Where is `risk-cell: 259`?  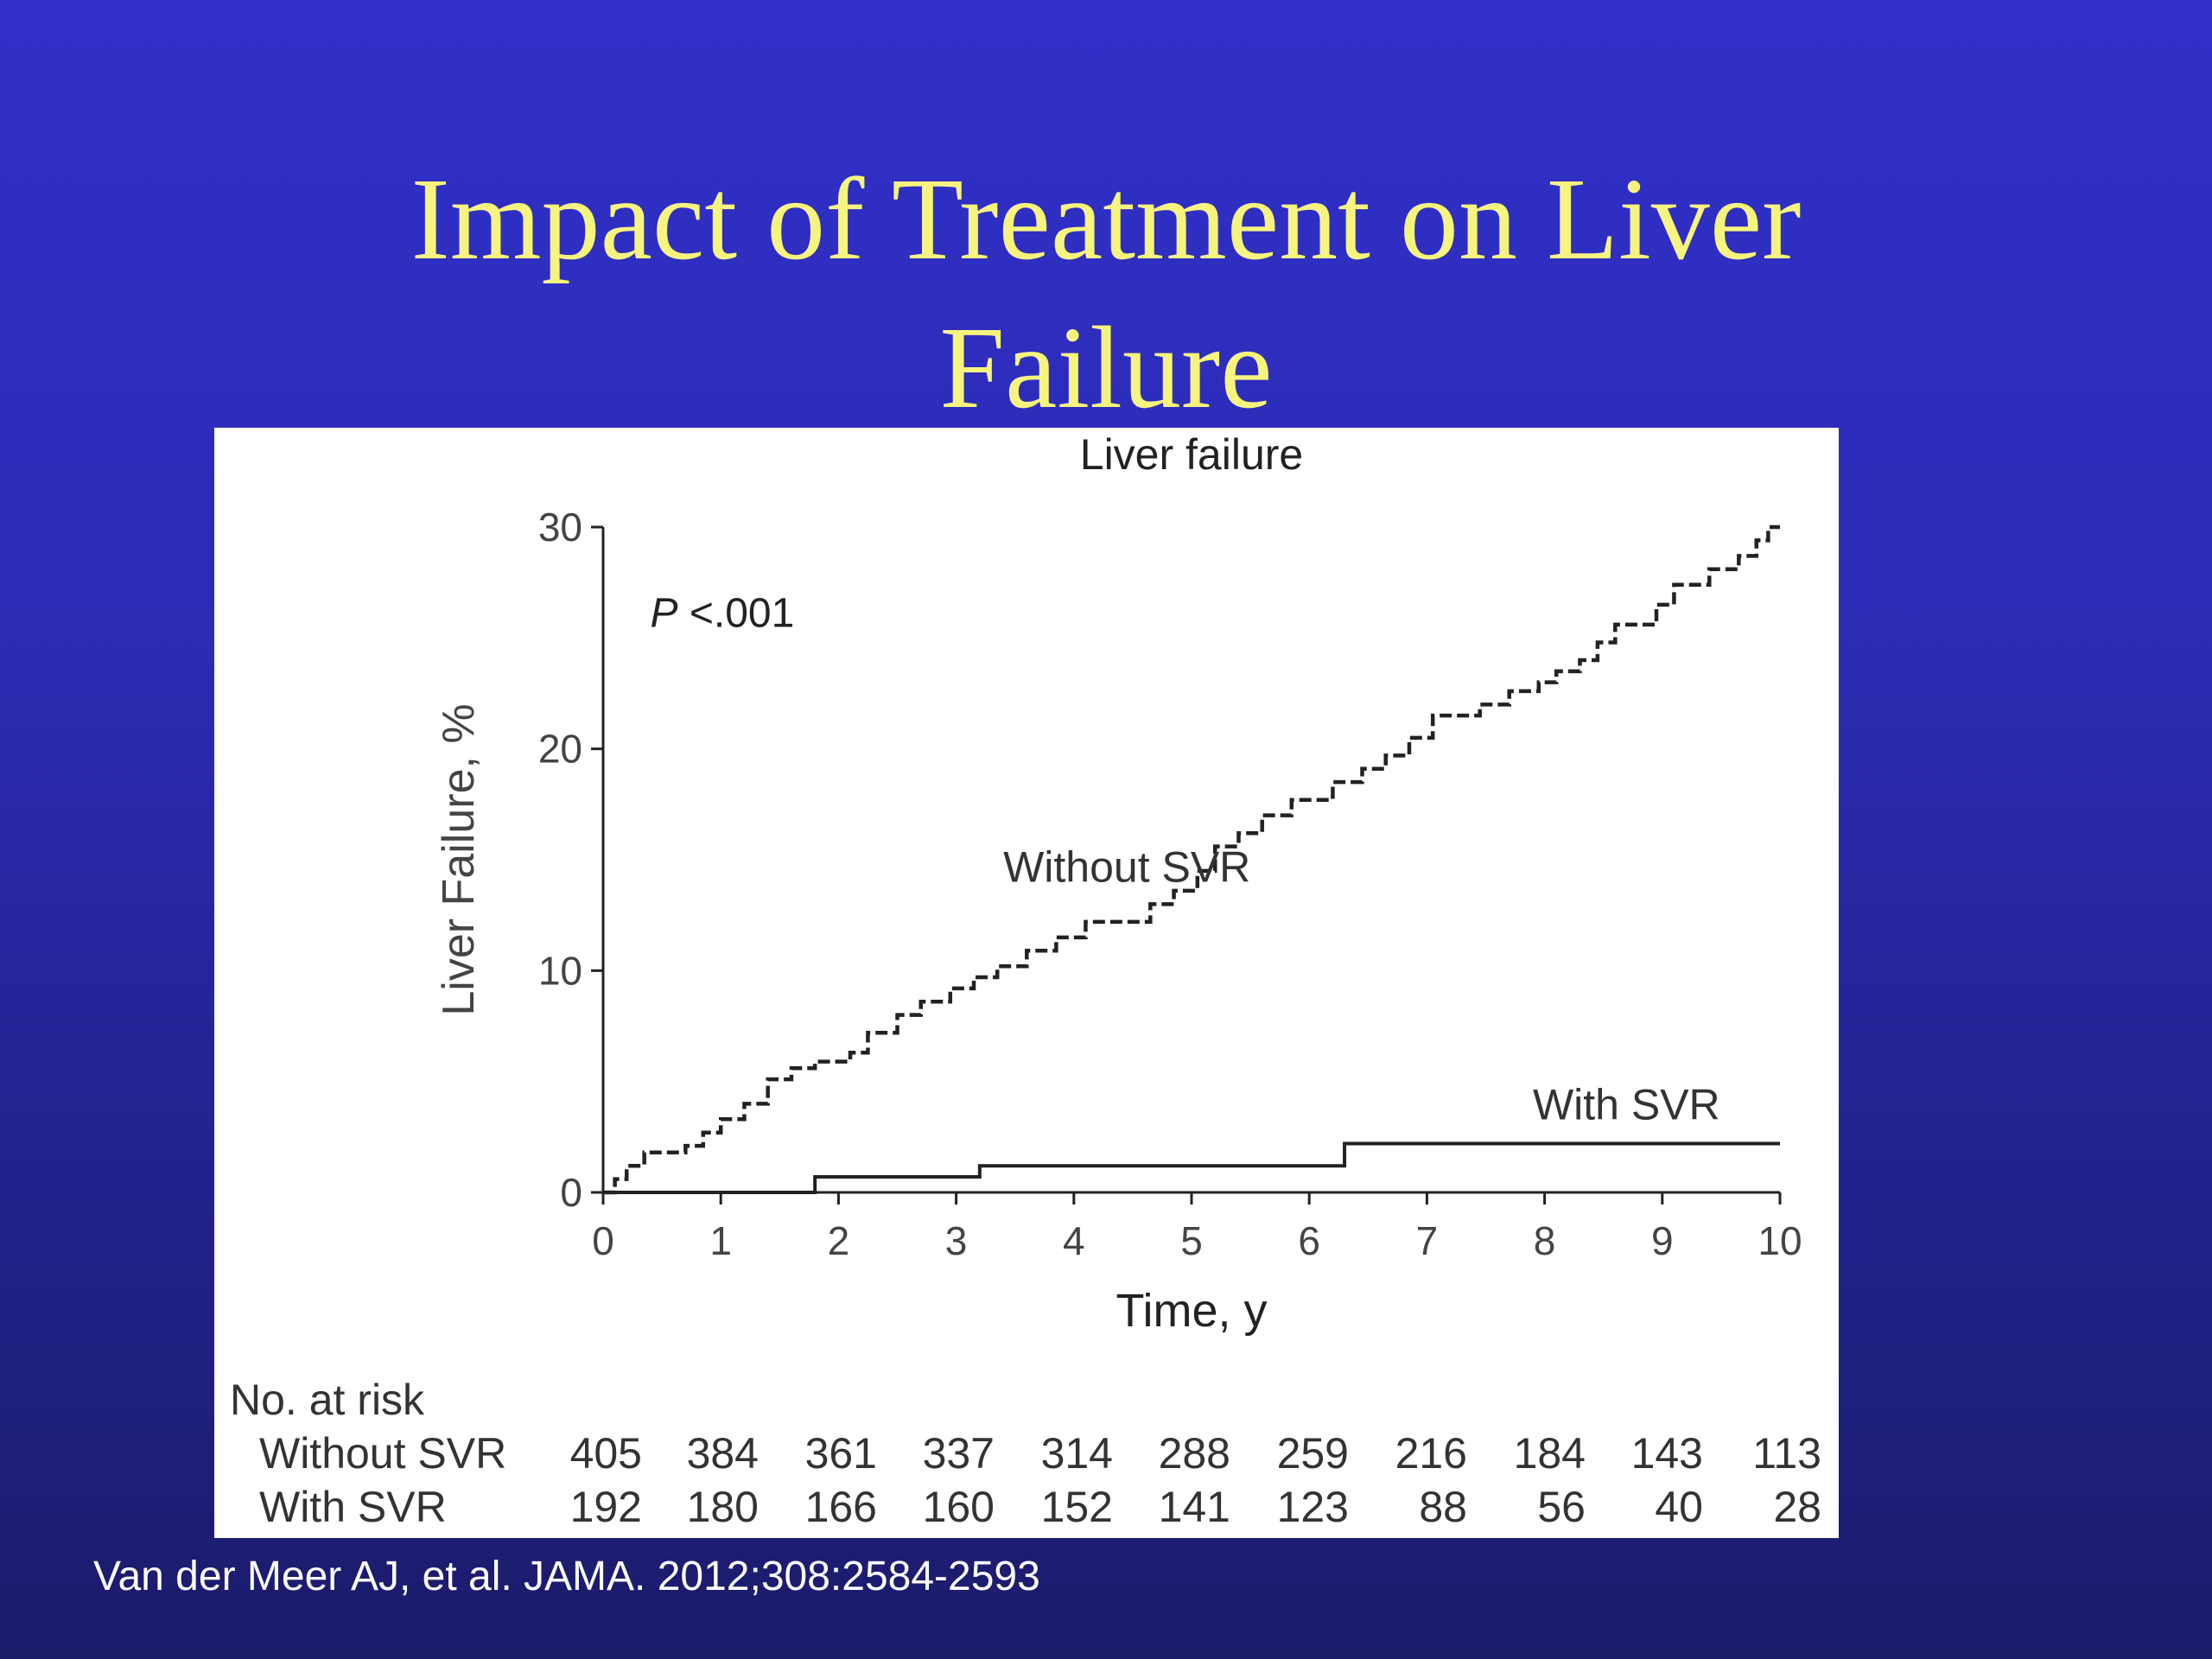
risk-cell: 259 is located at coordinates (1313, 1453).